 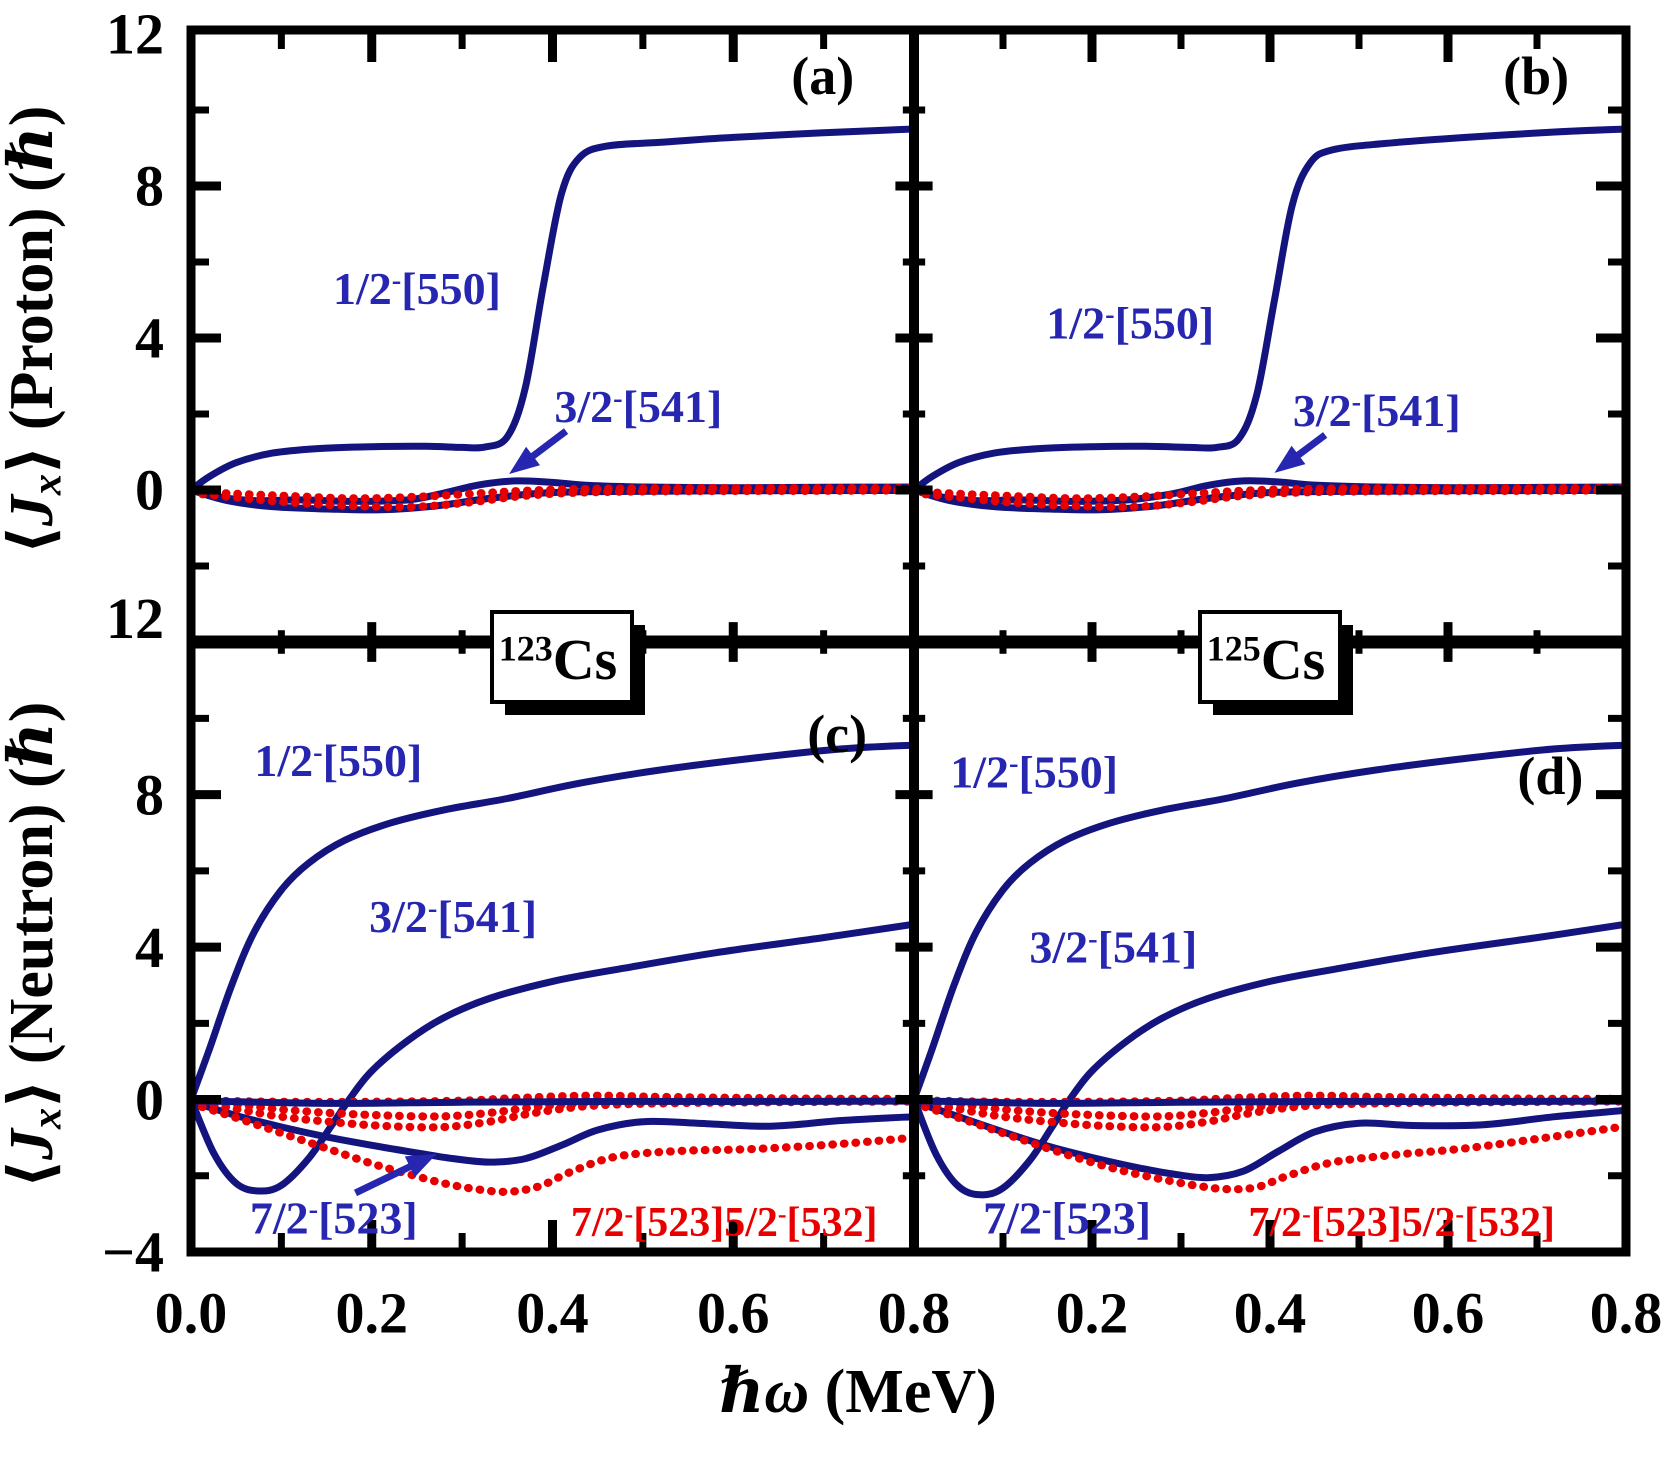 What do you see at coordinates (1550, 776) in the screenshot?
I see `panel-d-corner-d: (d)` at bounding box center [1550, 776].